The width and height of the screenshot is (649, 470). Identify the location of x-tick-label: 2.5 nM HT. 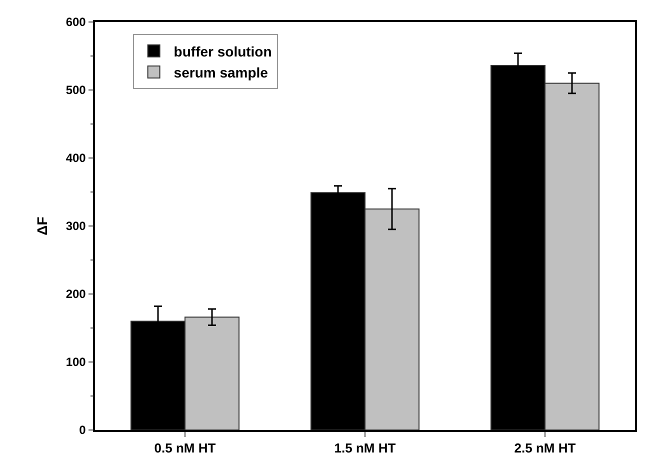
(545, 448).